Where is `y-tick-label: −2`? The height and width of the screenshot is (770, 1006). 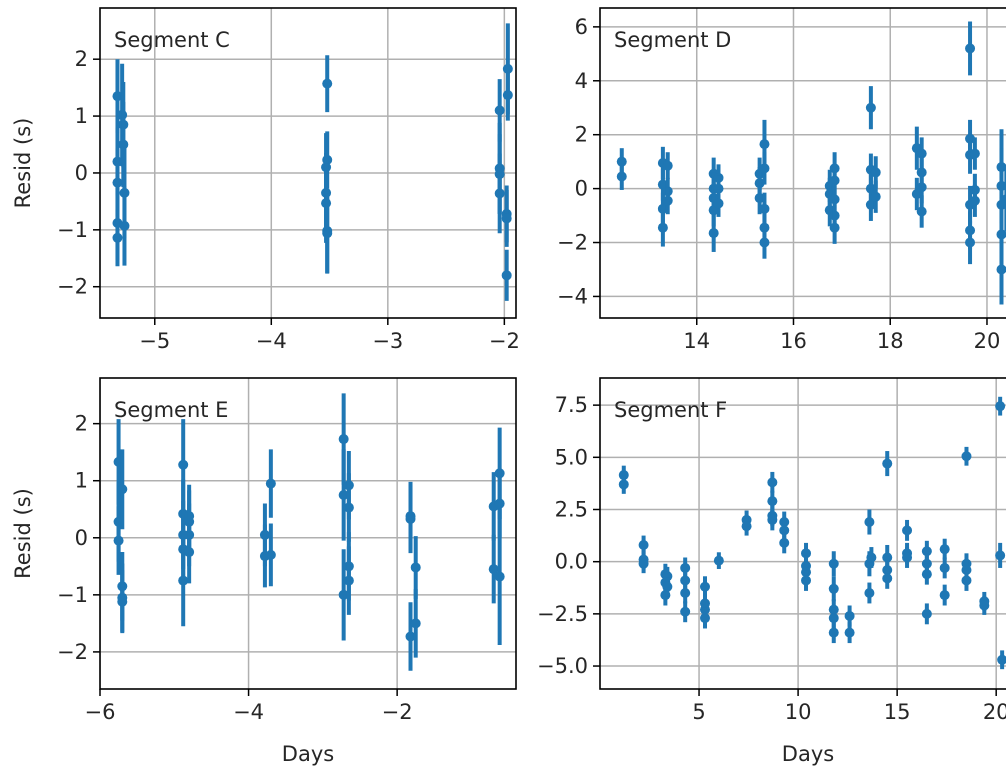
y-tick-label: −2 is located at coordinates (572, 243).